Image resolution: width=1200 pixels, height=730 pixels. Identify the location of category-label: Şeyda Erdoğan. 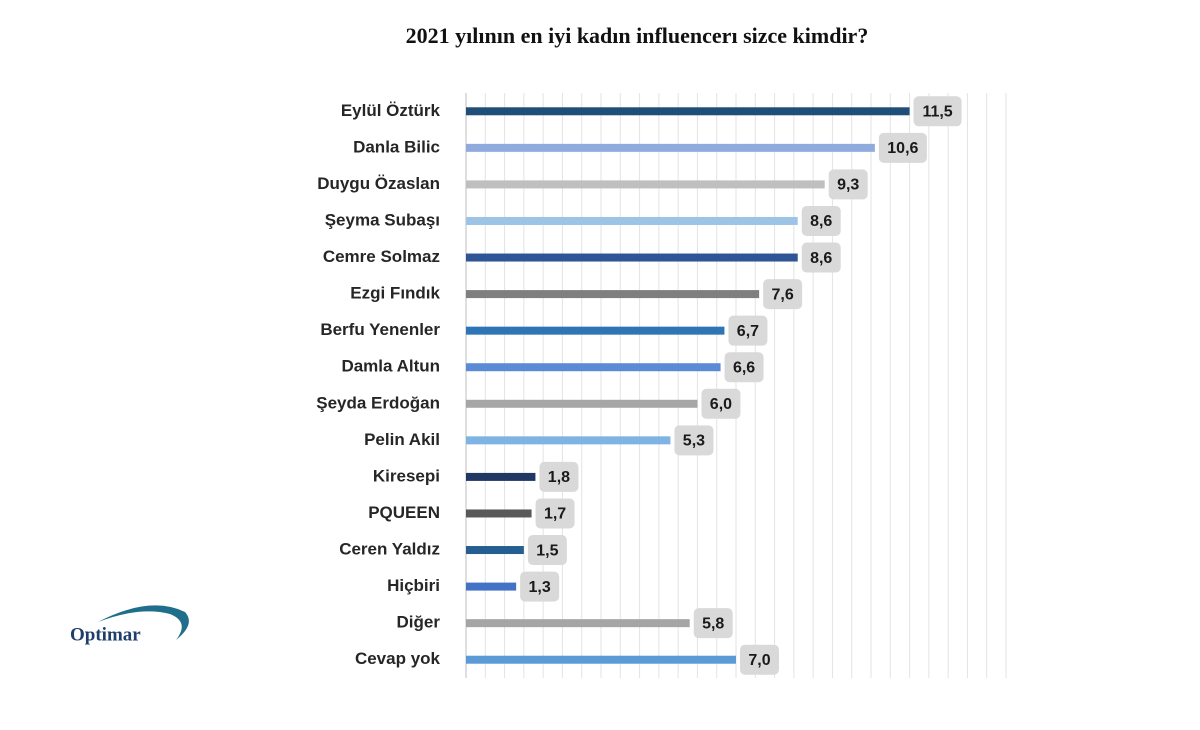
(378, 402).